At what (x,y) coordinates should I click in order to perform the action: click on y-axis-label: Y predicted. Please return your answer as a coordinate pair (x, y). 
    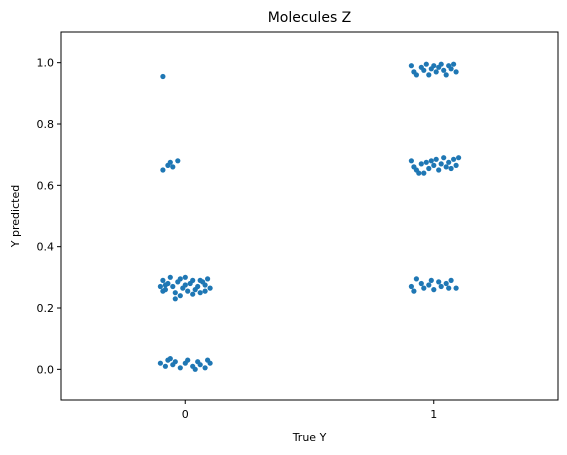
    Looking at the image, I should click on (15, 216).